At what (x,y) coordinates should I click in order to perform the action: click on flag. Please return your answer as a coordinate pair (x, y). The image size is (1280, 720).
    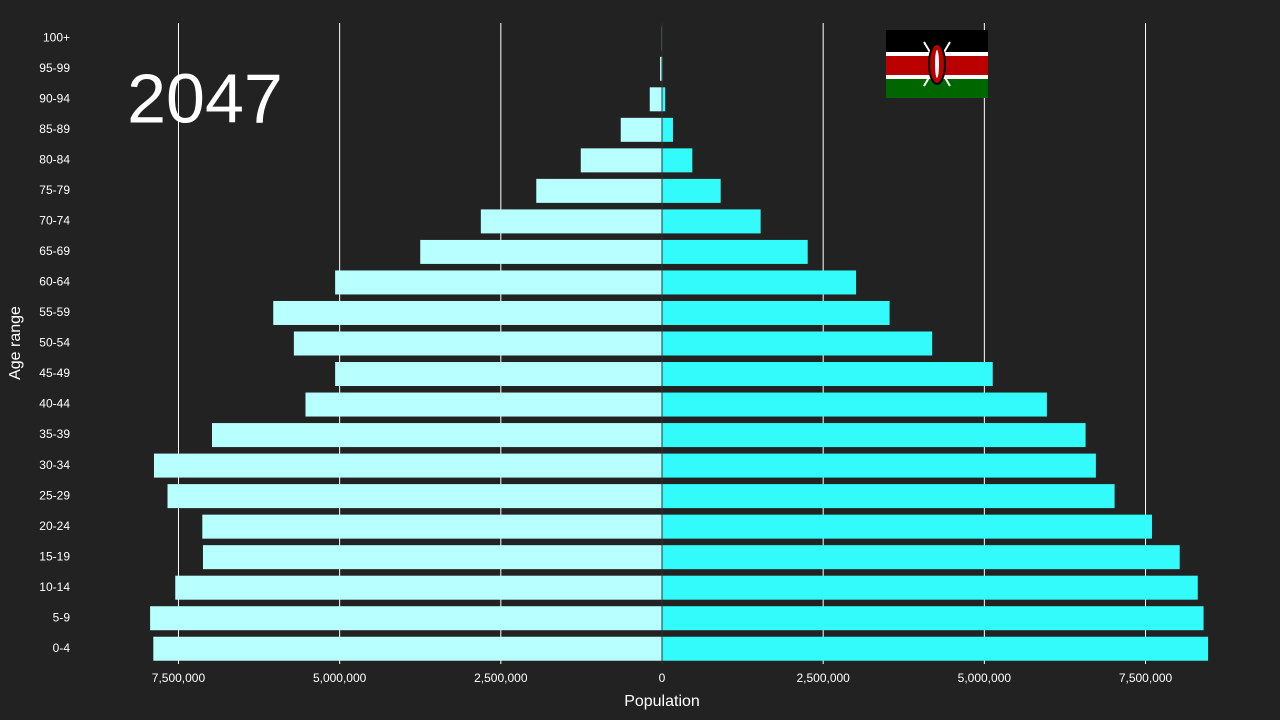
    Looking at the image, I should click on (937, 64).